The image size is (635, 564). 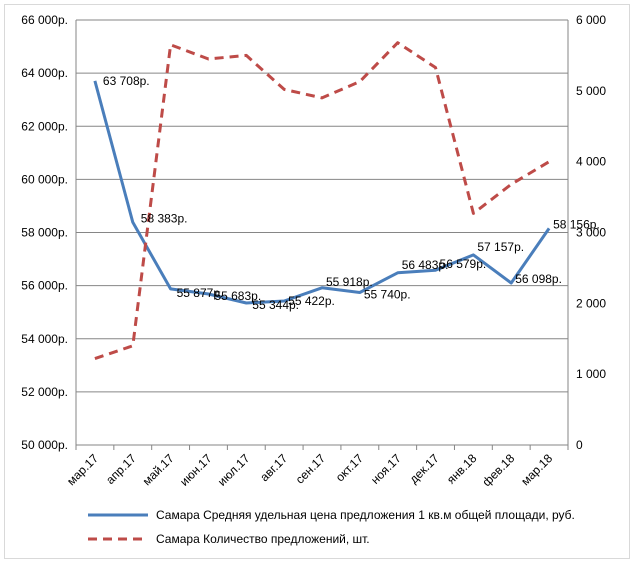 I want to click on price-data-label: 55 877р., so click(x=200, y=293).